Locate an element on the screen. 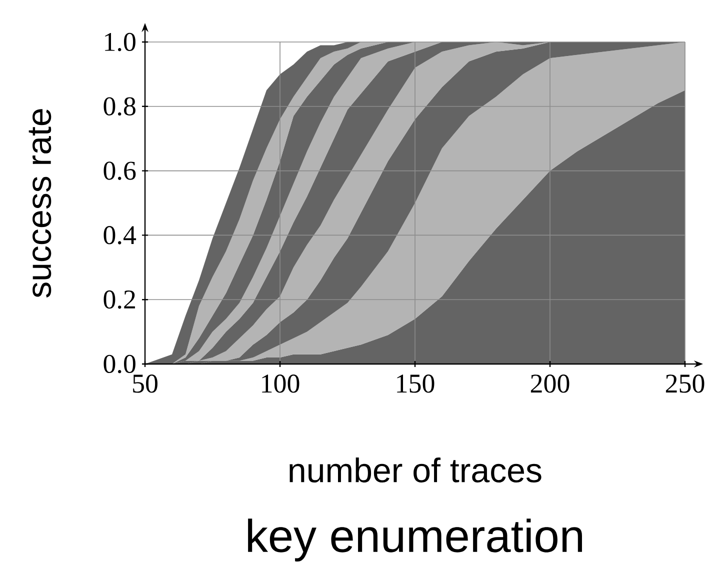  y-tick-label: 0.8 is located at coordinates (120, 106).